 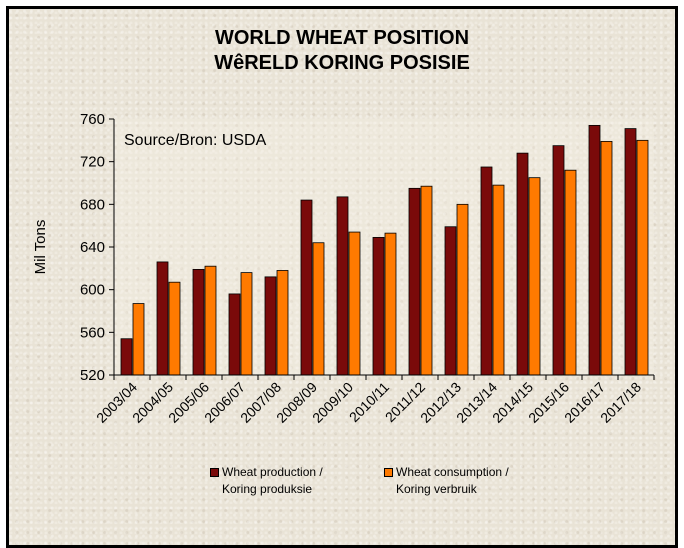 What do you see at coordinates (446, 481) in the screenshot?
I see `legend-item-consumption: Wheat consumption / Koring verbruik` at bounding box center [446, 481].